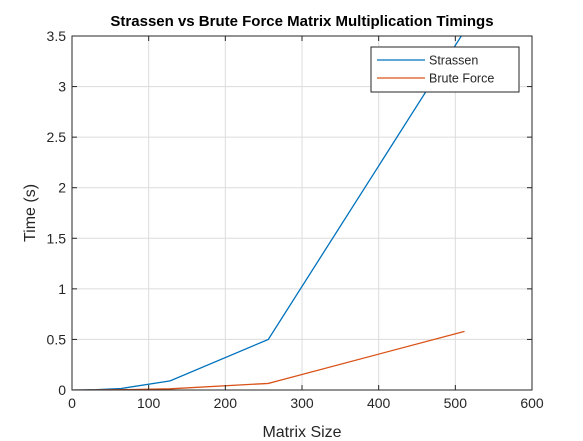 Image resolution: width=583 pixels, height=441 pixels. Describe the element at coordinates (57, 137) in the screenshot. I see `y-tick-label: 2.5` at that location.